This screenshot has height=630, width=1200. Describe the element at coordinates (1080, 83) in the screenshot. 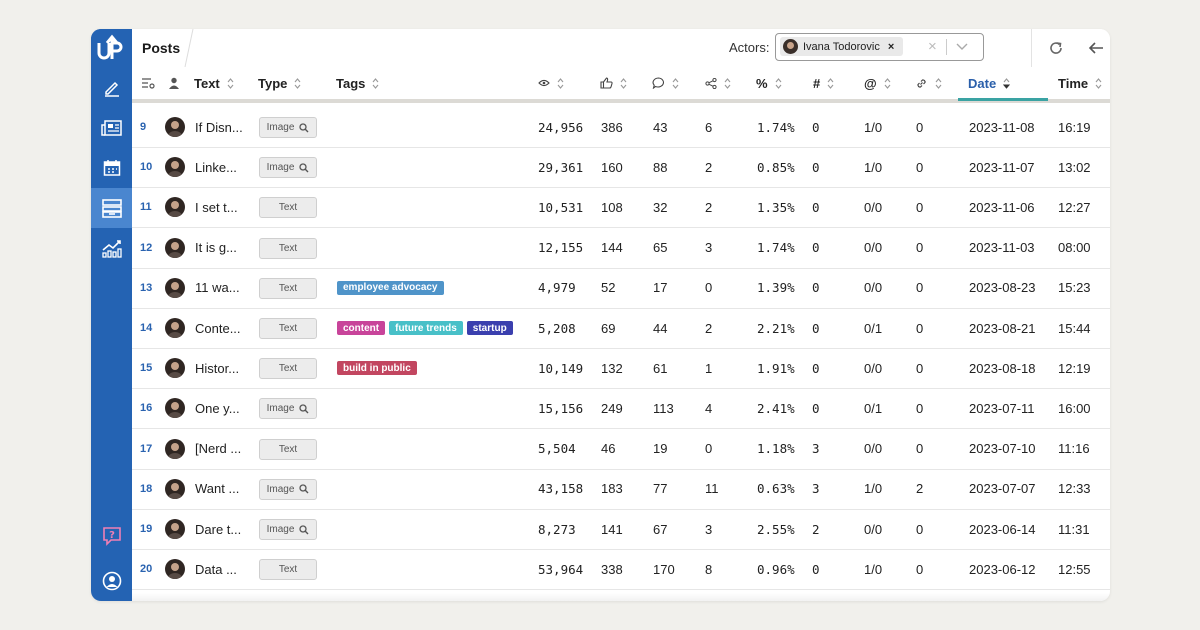

I see `column-time: Time` at that location.